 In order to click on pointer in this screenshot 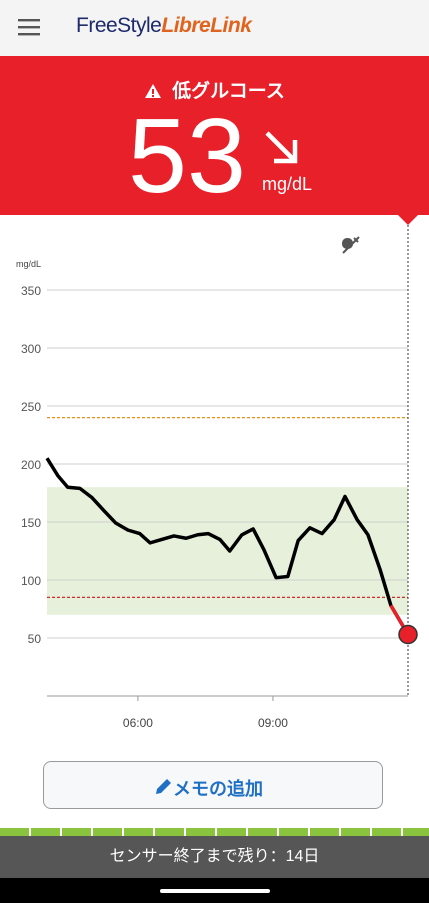, I will do `click(408, 220)`.